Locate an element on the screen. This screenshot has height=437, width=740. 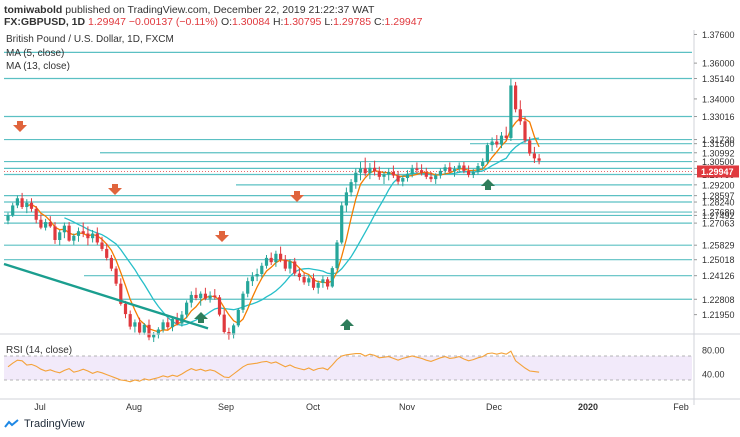
rsi-pane: 80.00 40.00 is located at coordinates (370, 358).